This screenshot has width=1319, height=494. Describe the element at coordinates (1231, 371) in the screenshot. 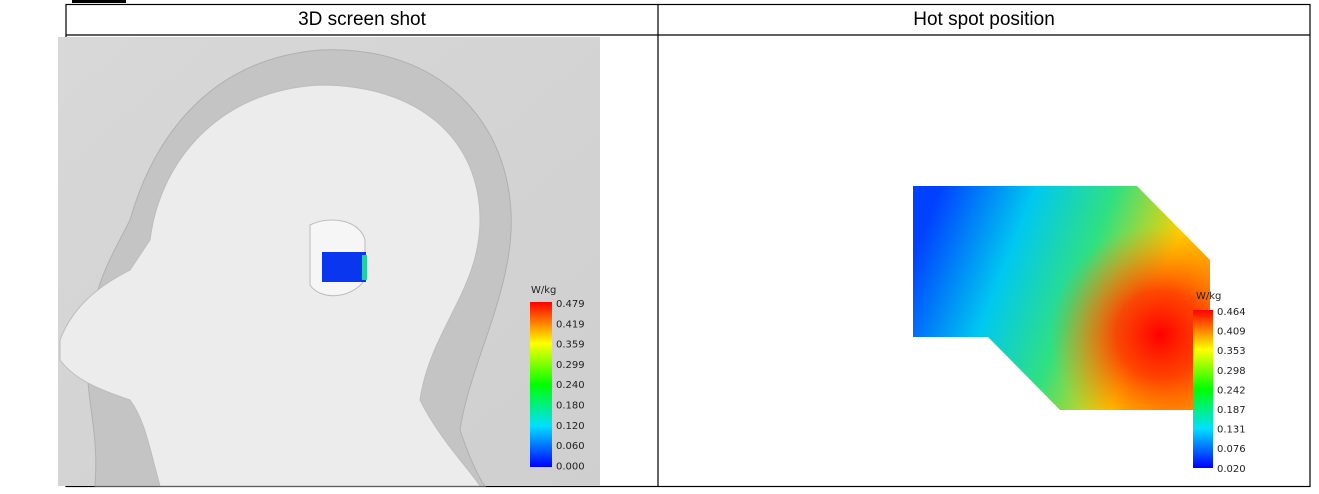

I see `scale-label: 0.298` at that location.